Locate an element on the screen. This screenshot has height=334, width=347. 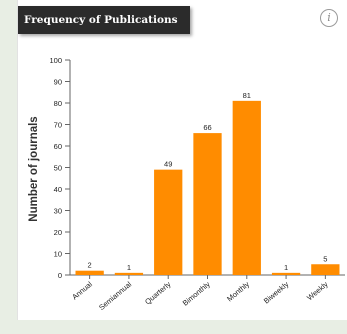
x-tick-label: Annual is located at coordinates (82, 290).